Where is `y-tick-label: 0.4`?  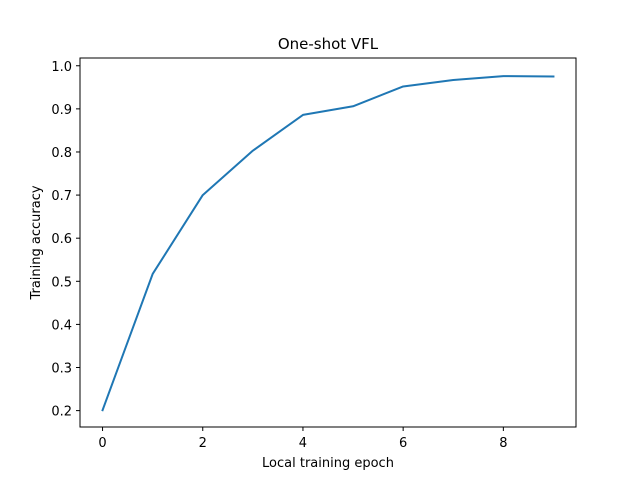
y-tick-label: 0.4 is located at coordinates (61, 325).